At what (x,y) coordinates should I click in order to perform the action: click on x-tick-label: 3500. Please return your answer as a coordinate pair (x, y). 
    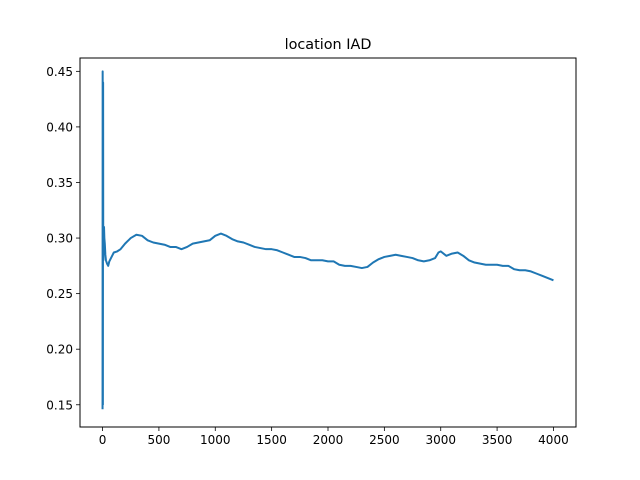
    Looking at the image, I should click on (497, 440).